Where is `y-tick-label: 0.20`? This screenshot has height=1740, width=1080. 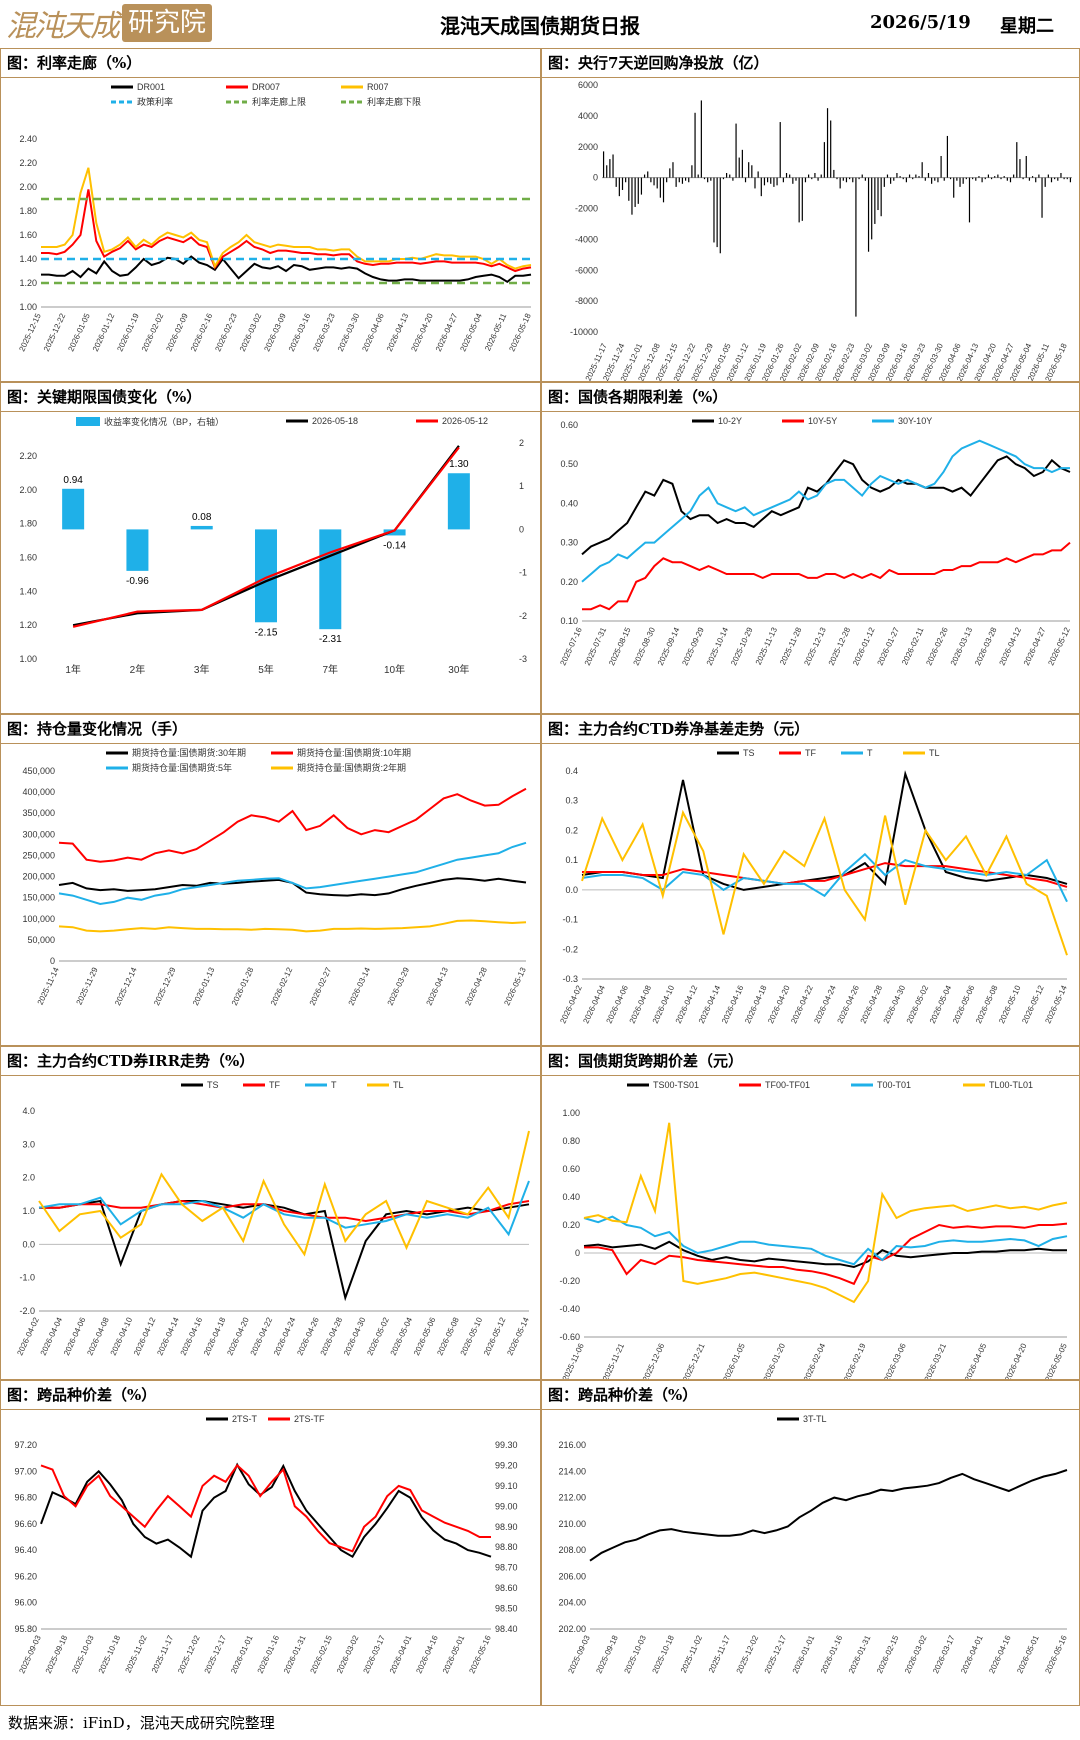 y-tick-label: 0.20 is located at coordinates (569, 582).